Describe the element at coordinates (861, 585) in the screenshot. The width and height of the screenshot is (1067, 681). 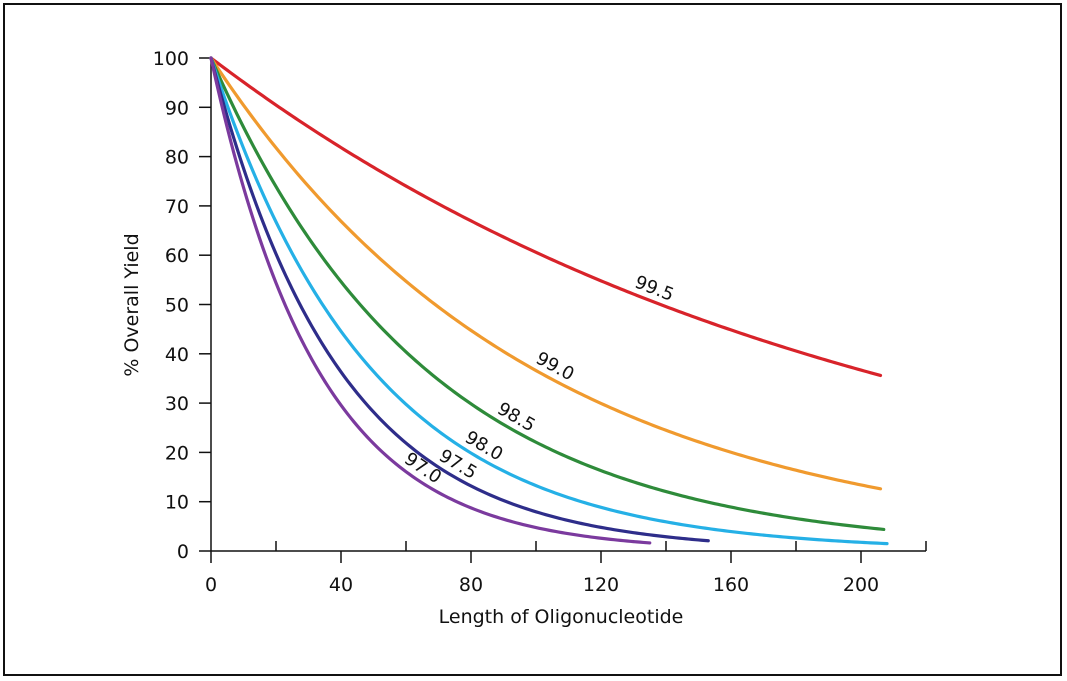
I see `x-tick-label: 200` at that location.